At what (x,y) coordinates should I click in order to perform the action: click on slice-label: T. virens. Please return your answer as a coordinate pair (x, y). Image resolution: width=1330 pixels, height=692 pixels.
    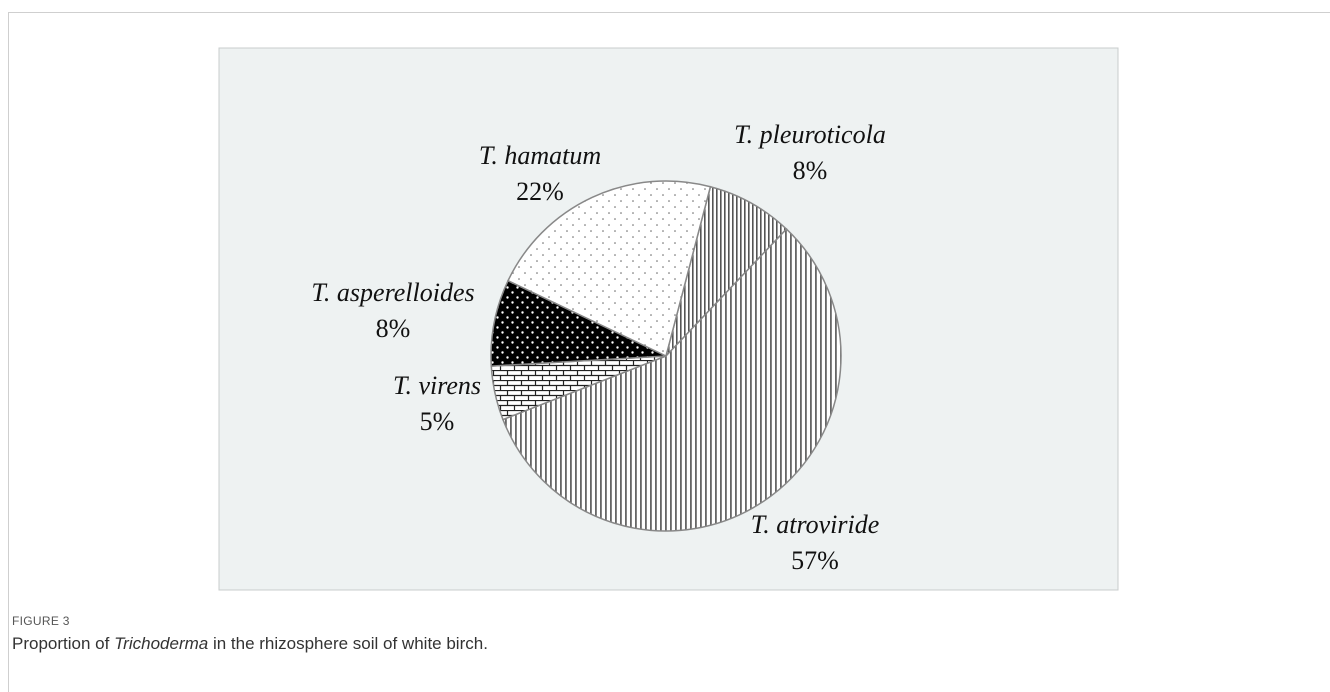
    Looking at the image, I should click on (437, 385).